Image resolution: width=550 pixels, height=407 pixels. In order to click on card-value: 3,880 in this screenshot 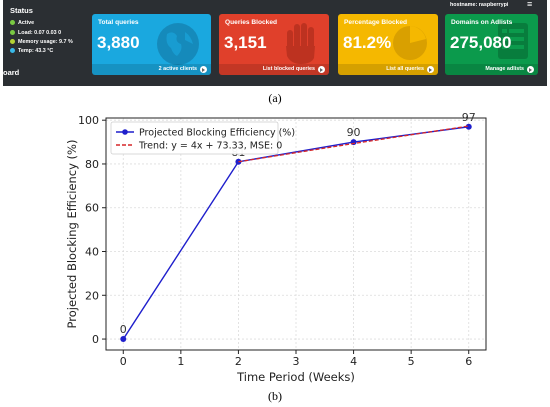, I will do `click(118, 42)`.